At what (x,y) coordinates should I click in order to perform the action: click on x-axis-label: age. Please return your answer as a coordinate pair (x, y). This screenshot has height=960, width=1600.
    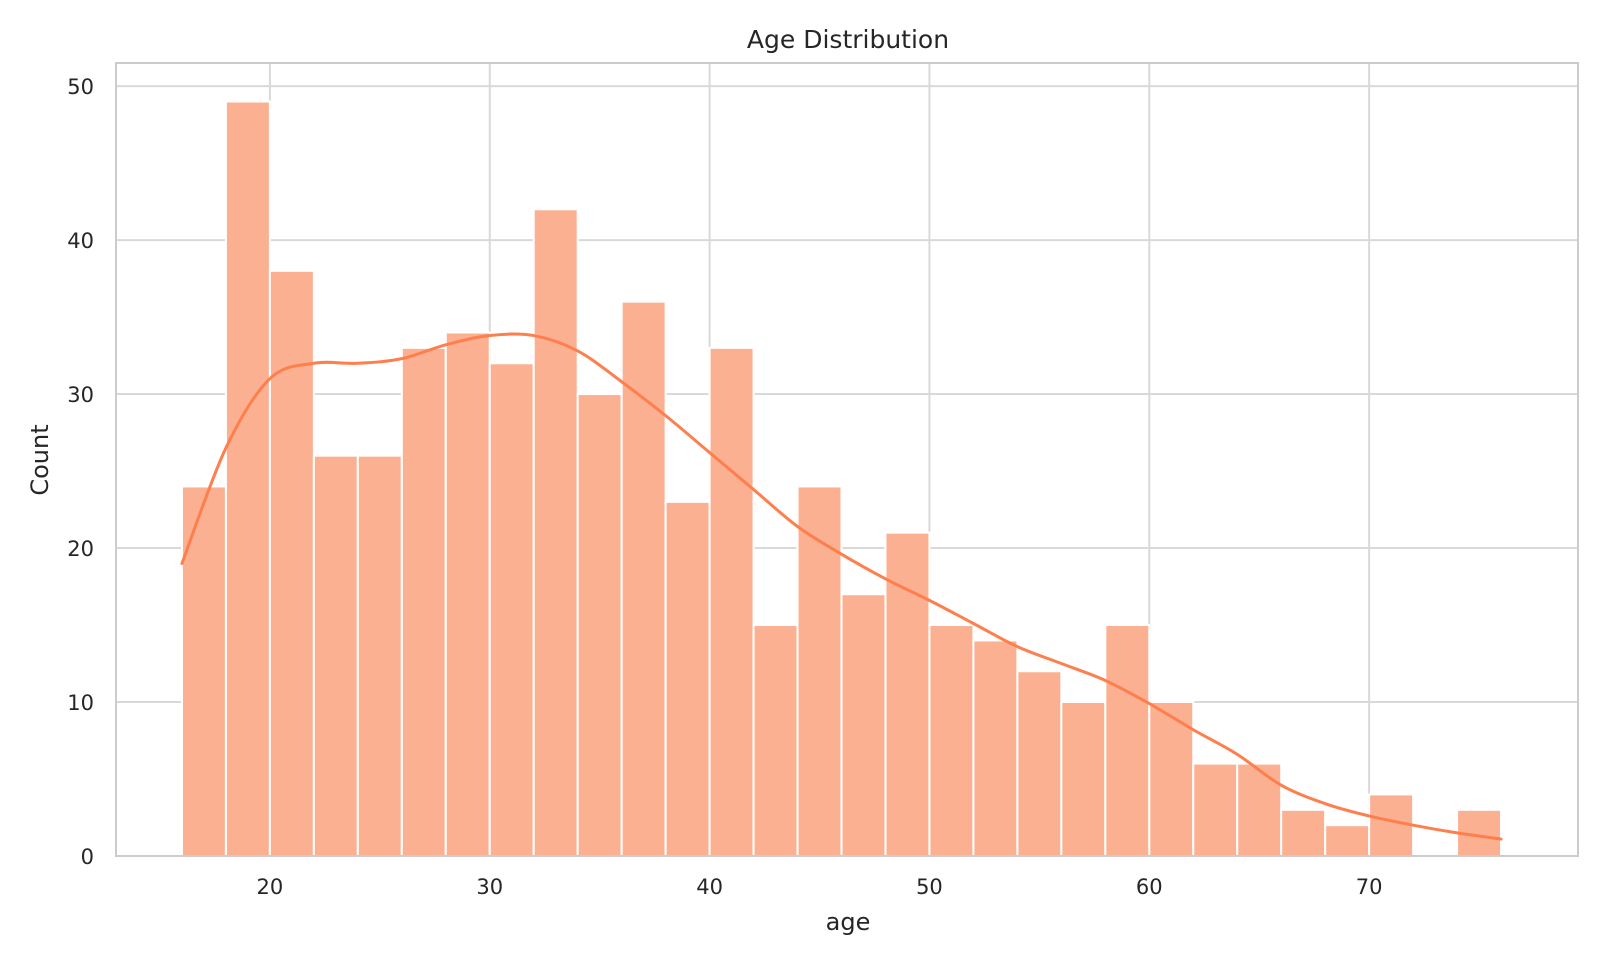
    Looking at the image, I should click on (848, 922).